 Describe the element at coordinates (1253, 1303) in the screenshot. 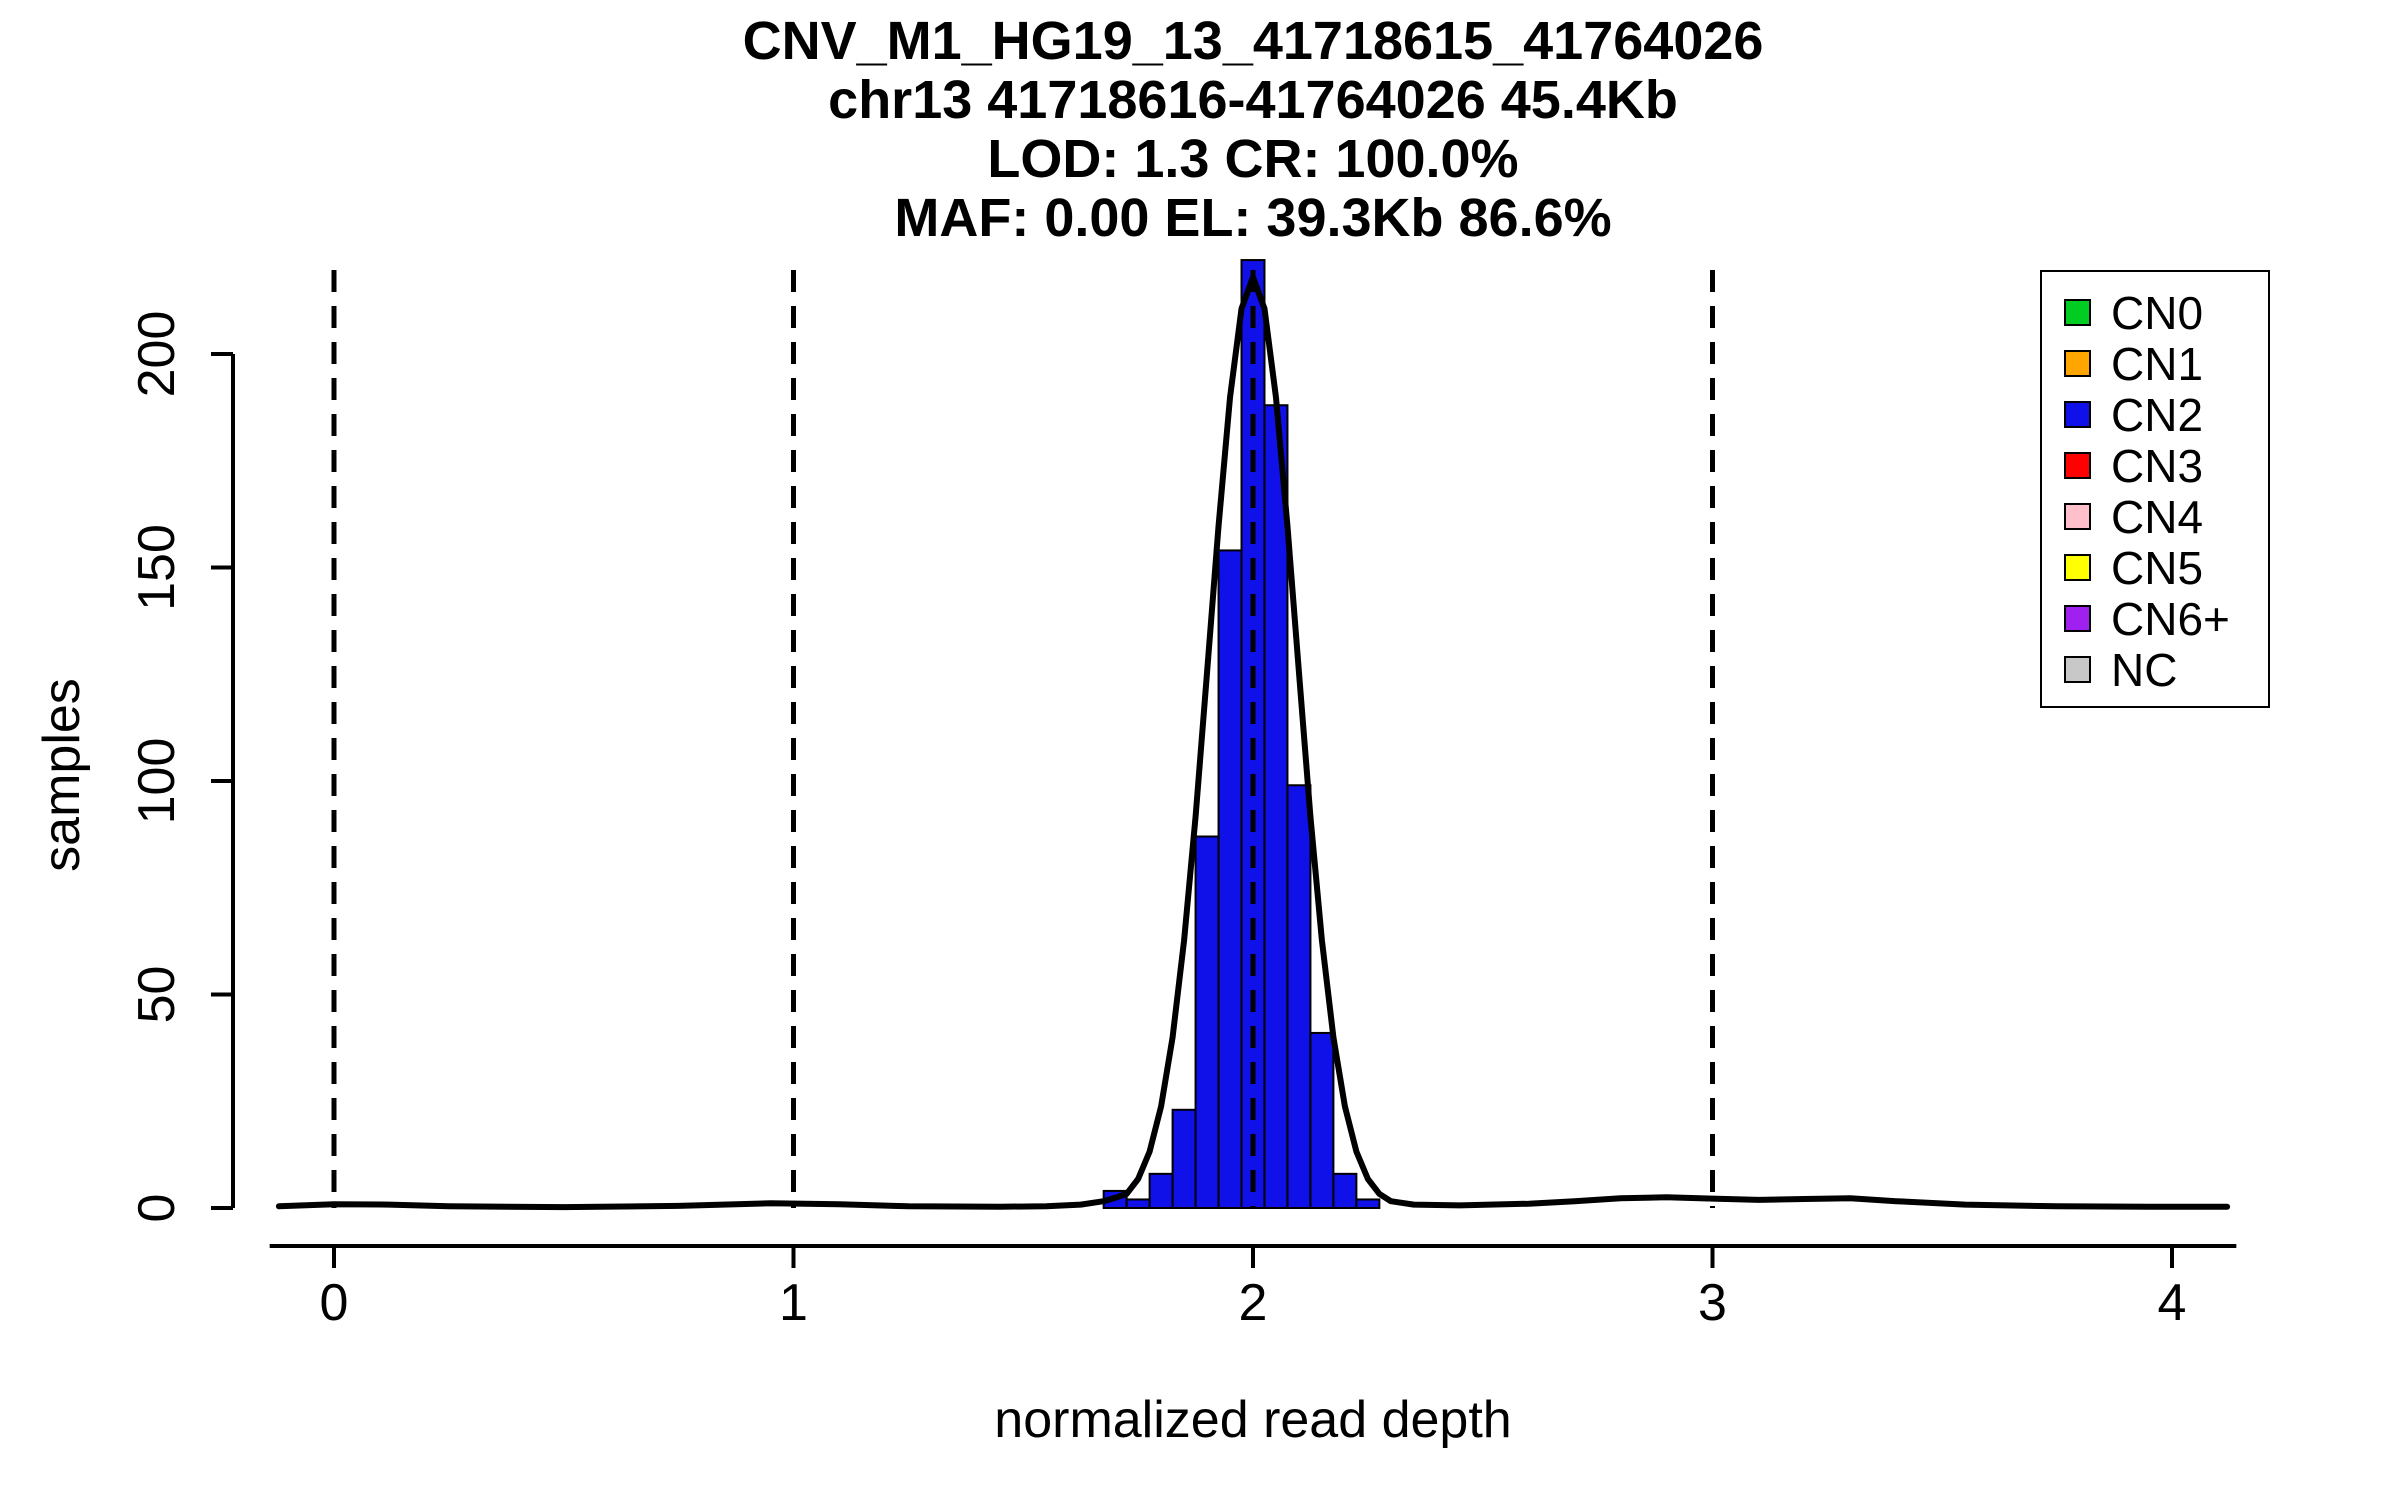

I see `x-axis-tick-label: 2` at that location.